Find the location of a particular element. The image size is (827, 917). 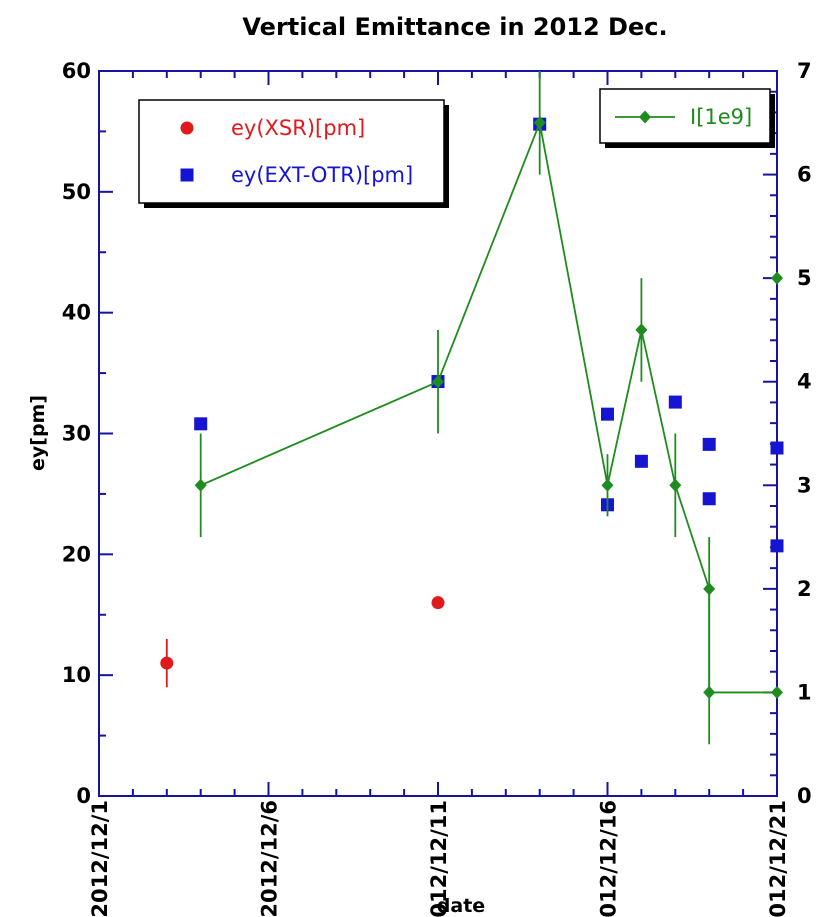

x-tick-label: 2012/12/6 is located at coordinates (270, 858).